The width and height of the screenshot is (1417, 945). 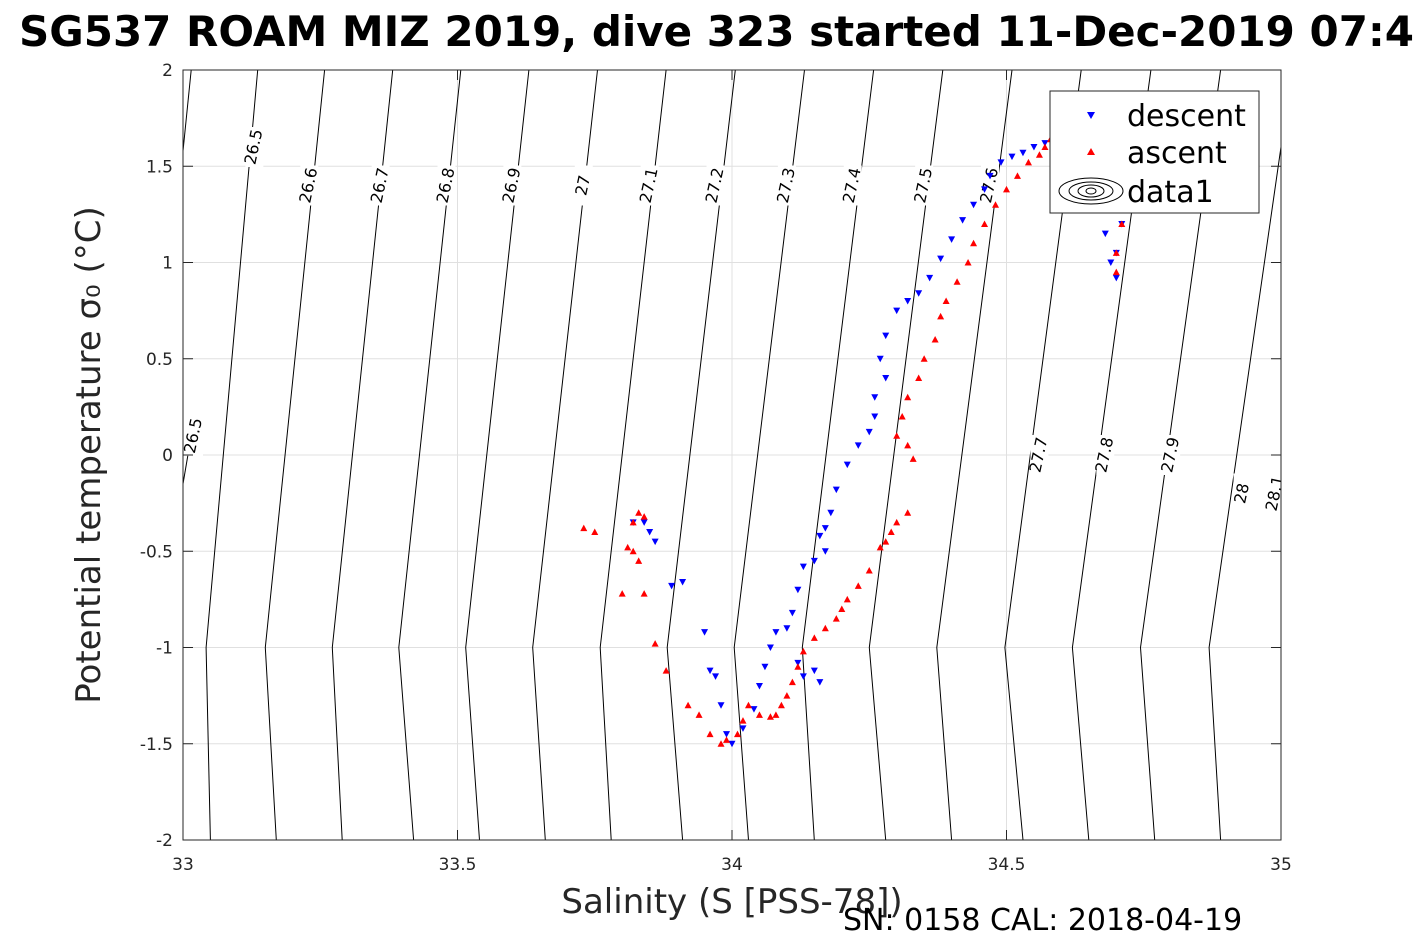 I want to click on footer-text: SN: 0158 CAL: 2018-04-19, so click(x=1042, y=920).